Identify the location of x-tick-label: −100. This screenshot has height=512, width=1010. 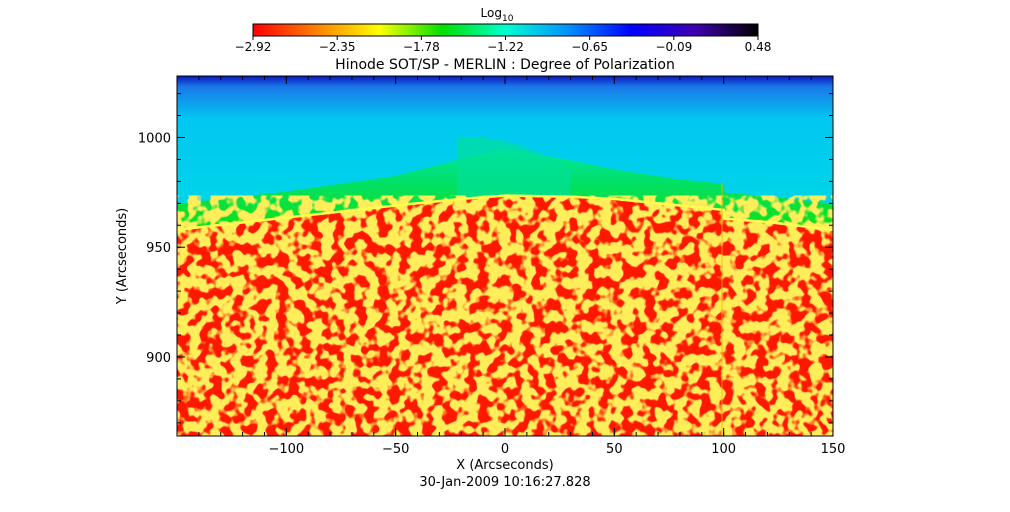
(286, 449).